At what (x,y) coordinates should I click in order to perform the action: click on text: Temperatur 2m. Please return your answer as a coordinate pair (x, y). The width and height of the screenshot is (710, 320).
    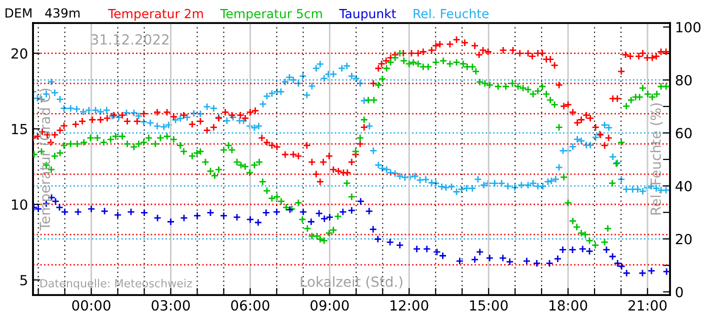
    Looking at the image, I should click on (155, 14).